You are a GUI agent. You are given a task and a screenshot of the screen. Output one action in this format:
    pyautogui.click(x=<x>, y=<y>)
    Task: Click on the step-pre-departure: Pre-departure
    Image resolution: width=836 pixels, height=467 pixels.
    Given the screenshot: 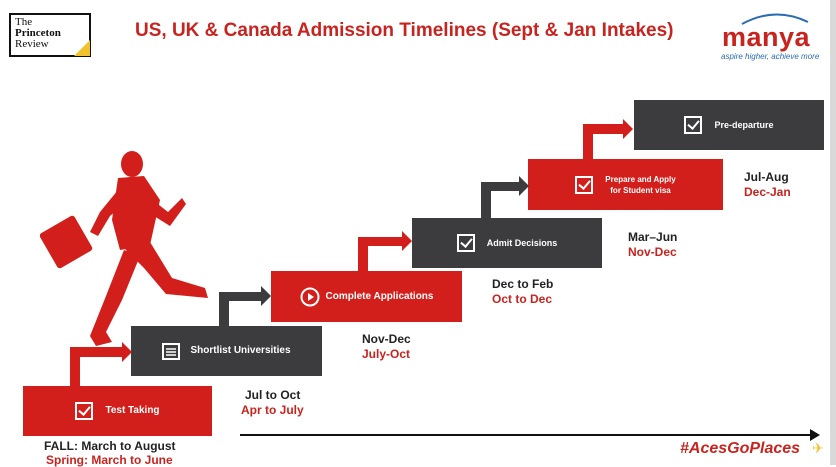 What is the action you would take?
    pyautogui.click(x=729, y=125)
    